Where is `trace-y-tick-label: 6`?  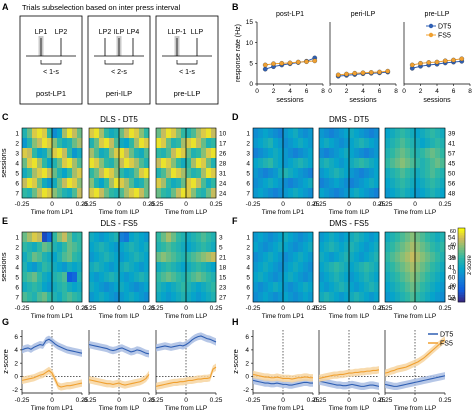 trace-y-tick-label: 6 is located at coordinates (16, 337).